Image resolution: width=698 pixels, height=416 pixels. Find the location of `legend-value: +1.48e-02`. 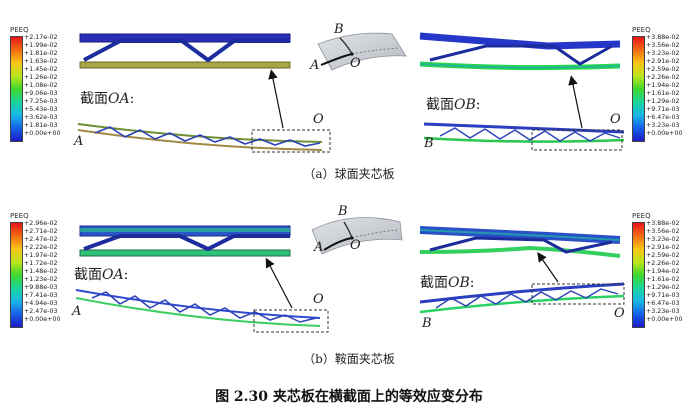

legend-value: +1.48e-02 is located at coordinates (41, 271).